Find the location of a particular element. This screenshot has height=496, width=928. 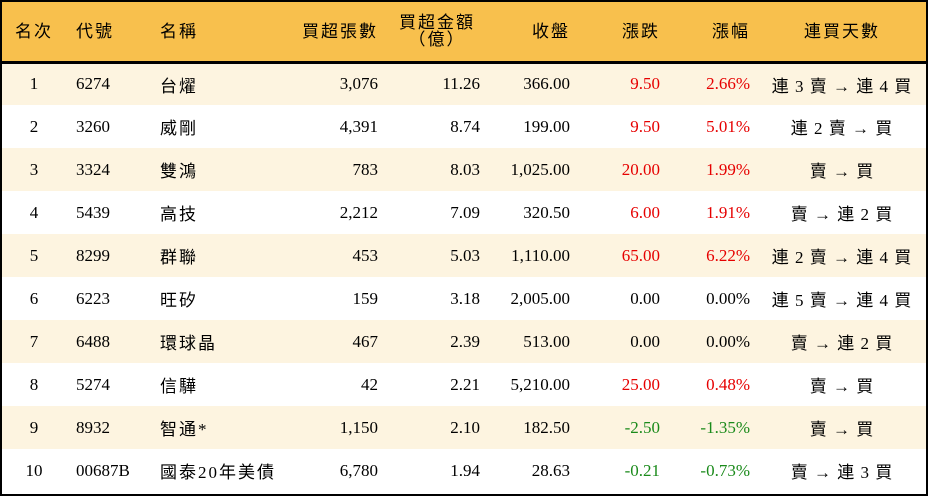

cell-change-pct: 5.01% is located at coordinates (728, 126).